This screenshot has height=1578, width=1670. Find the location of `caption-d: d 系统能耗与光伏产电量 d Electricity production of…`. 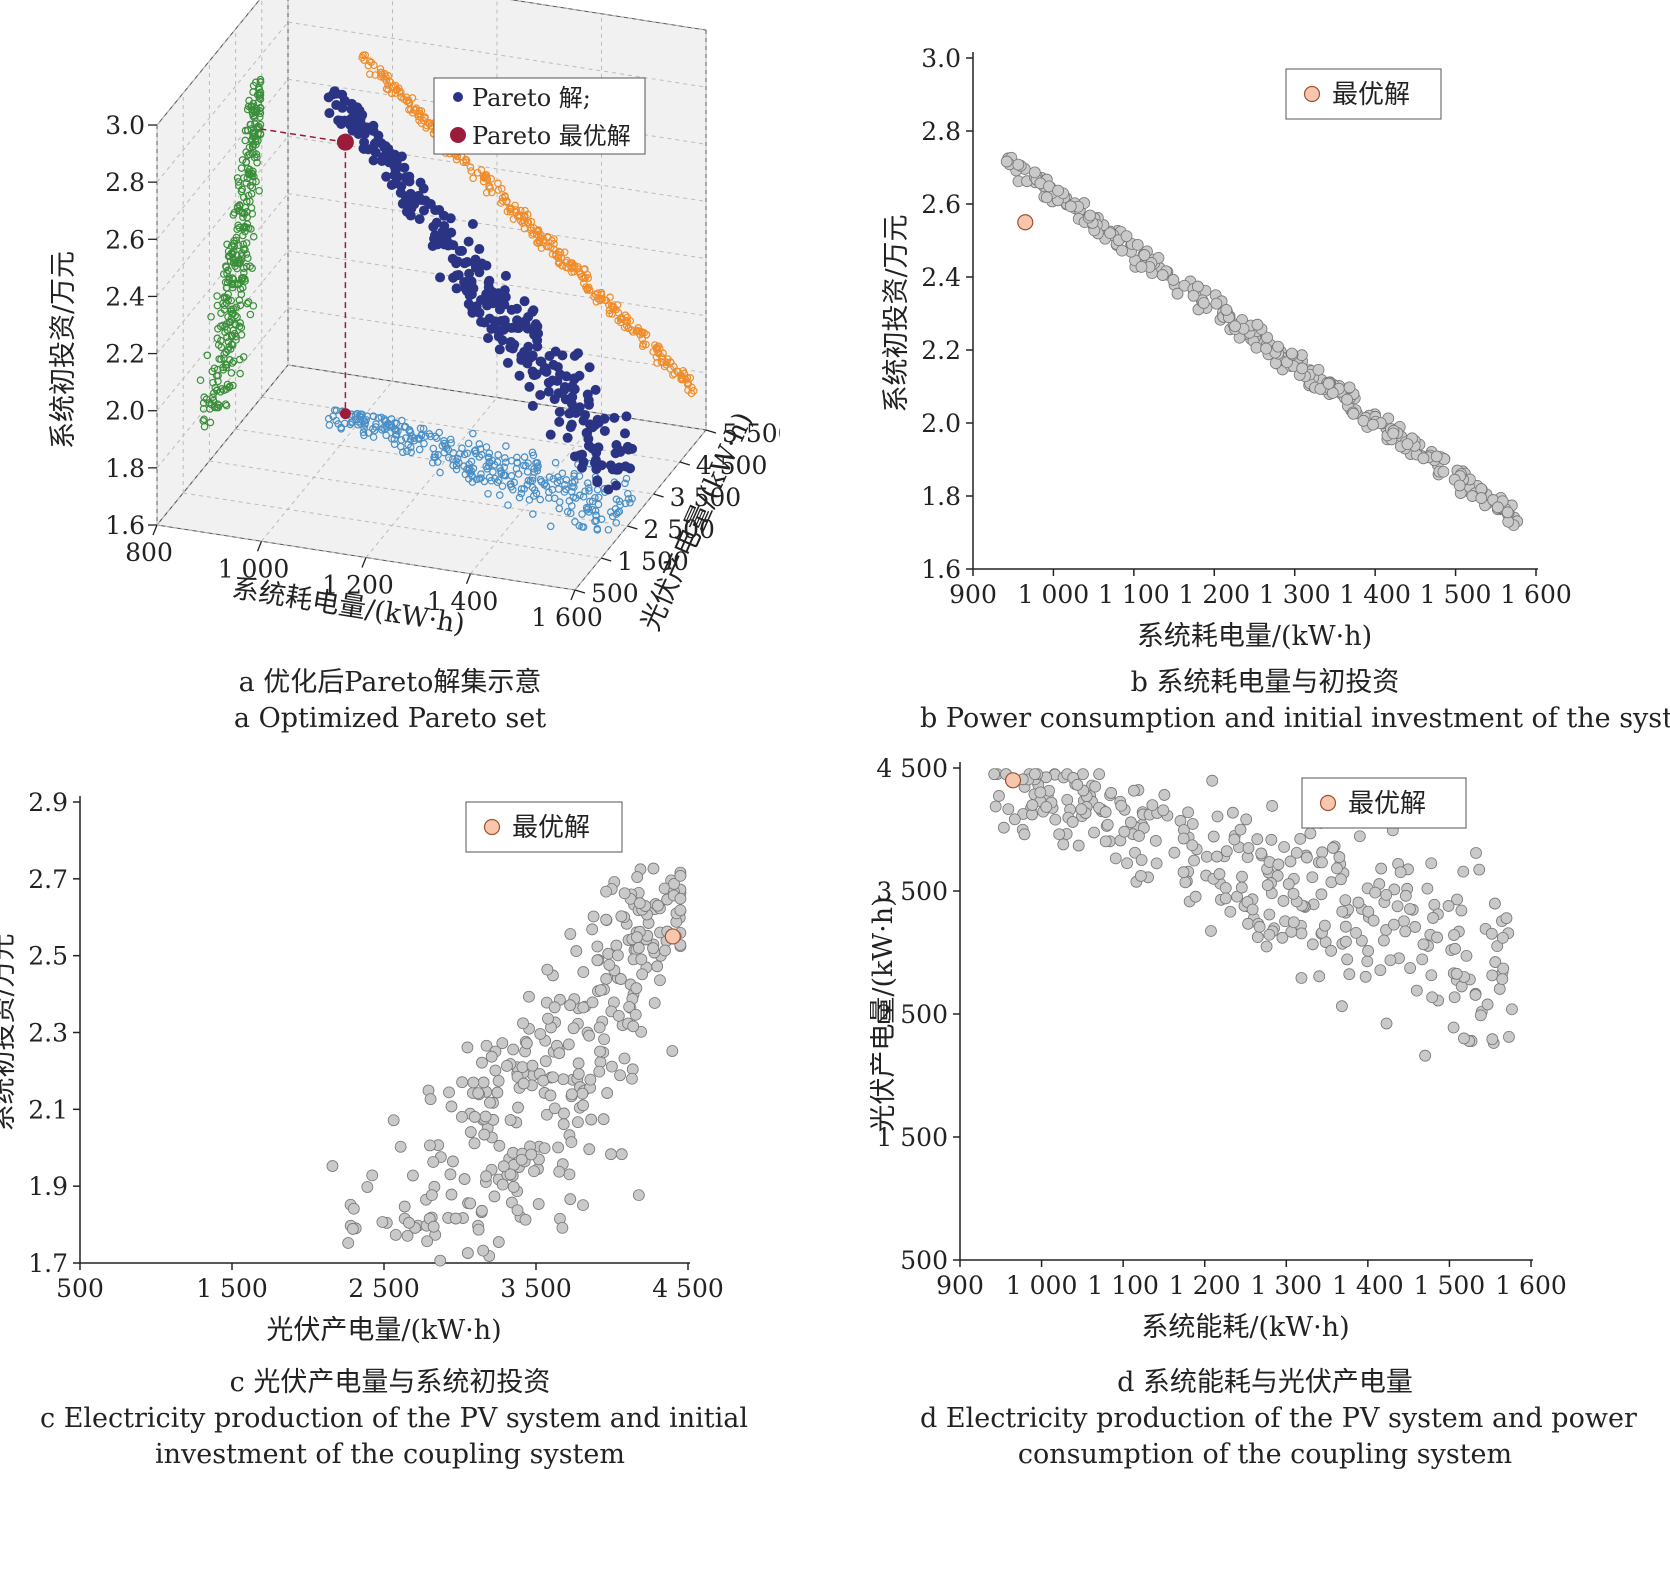

caption-d: d 系统能耗与光伏产电量 d Electricity production of… is located at coordinates (1278, 1419).